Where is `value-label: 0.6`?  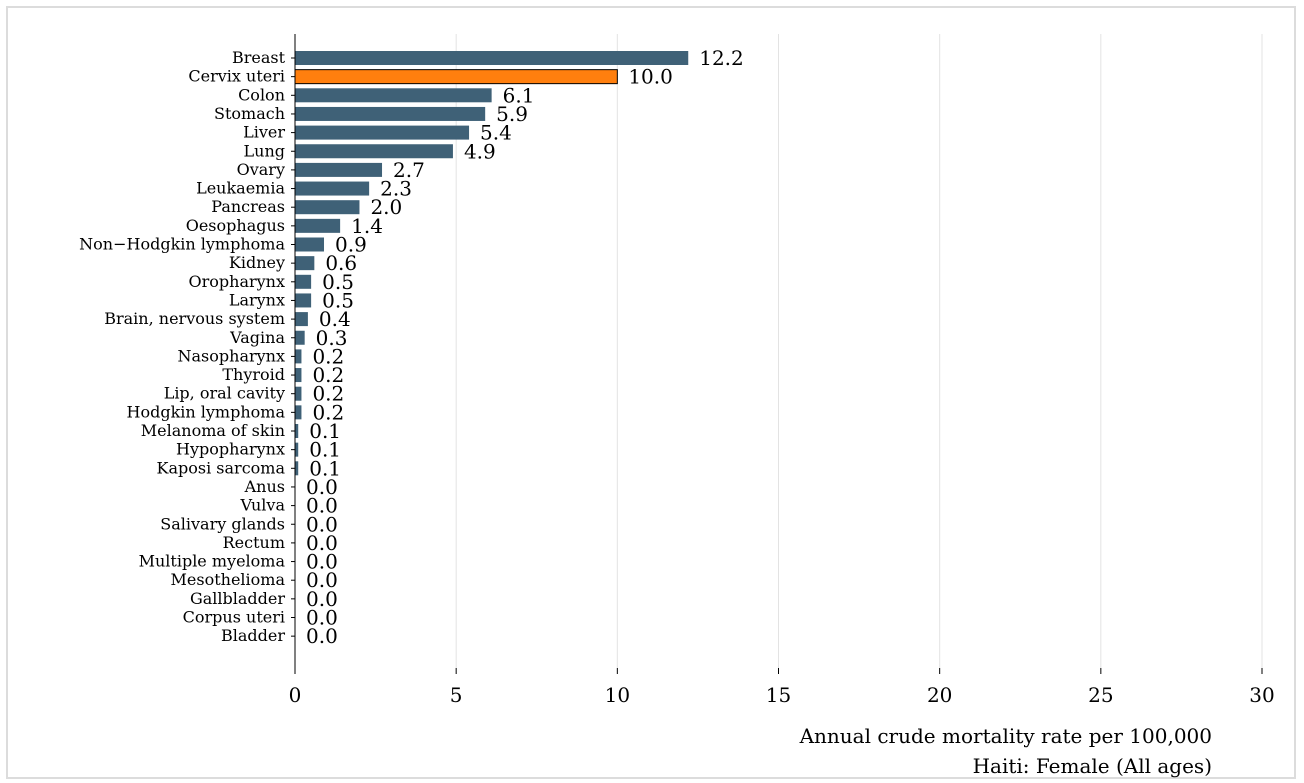
value-label: 0.6 is located at coordinates (341, 263).